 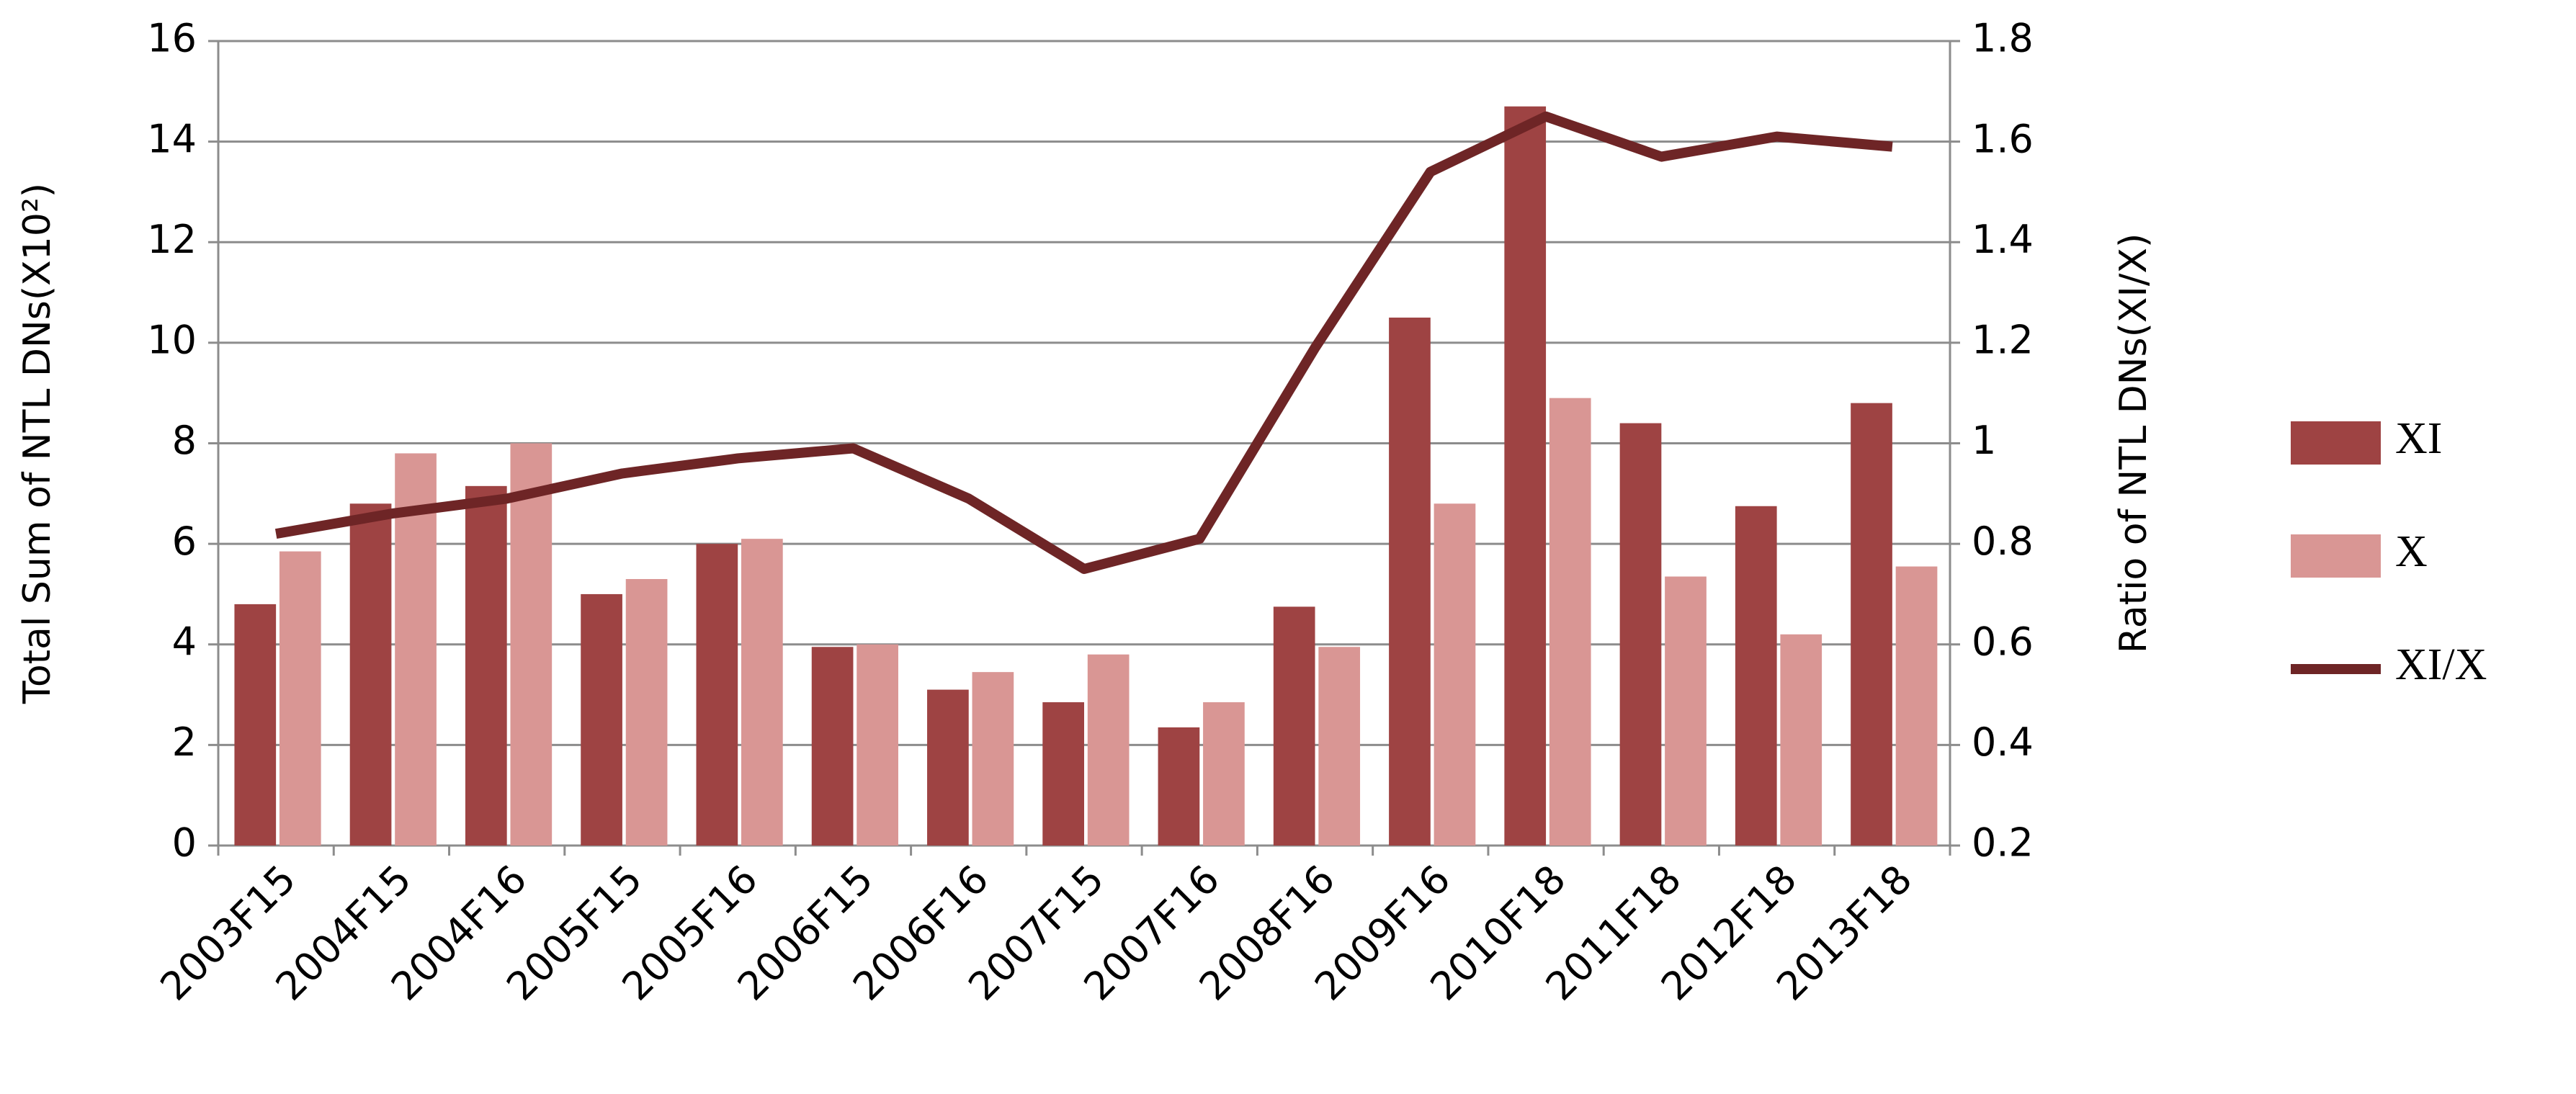 What do you see at coordinates (184, 742) in the screenshot?
I see `y-tick-label: 2` at bounding box center [184, 742].